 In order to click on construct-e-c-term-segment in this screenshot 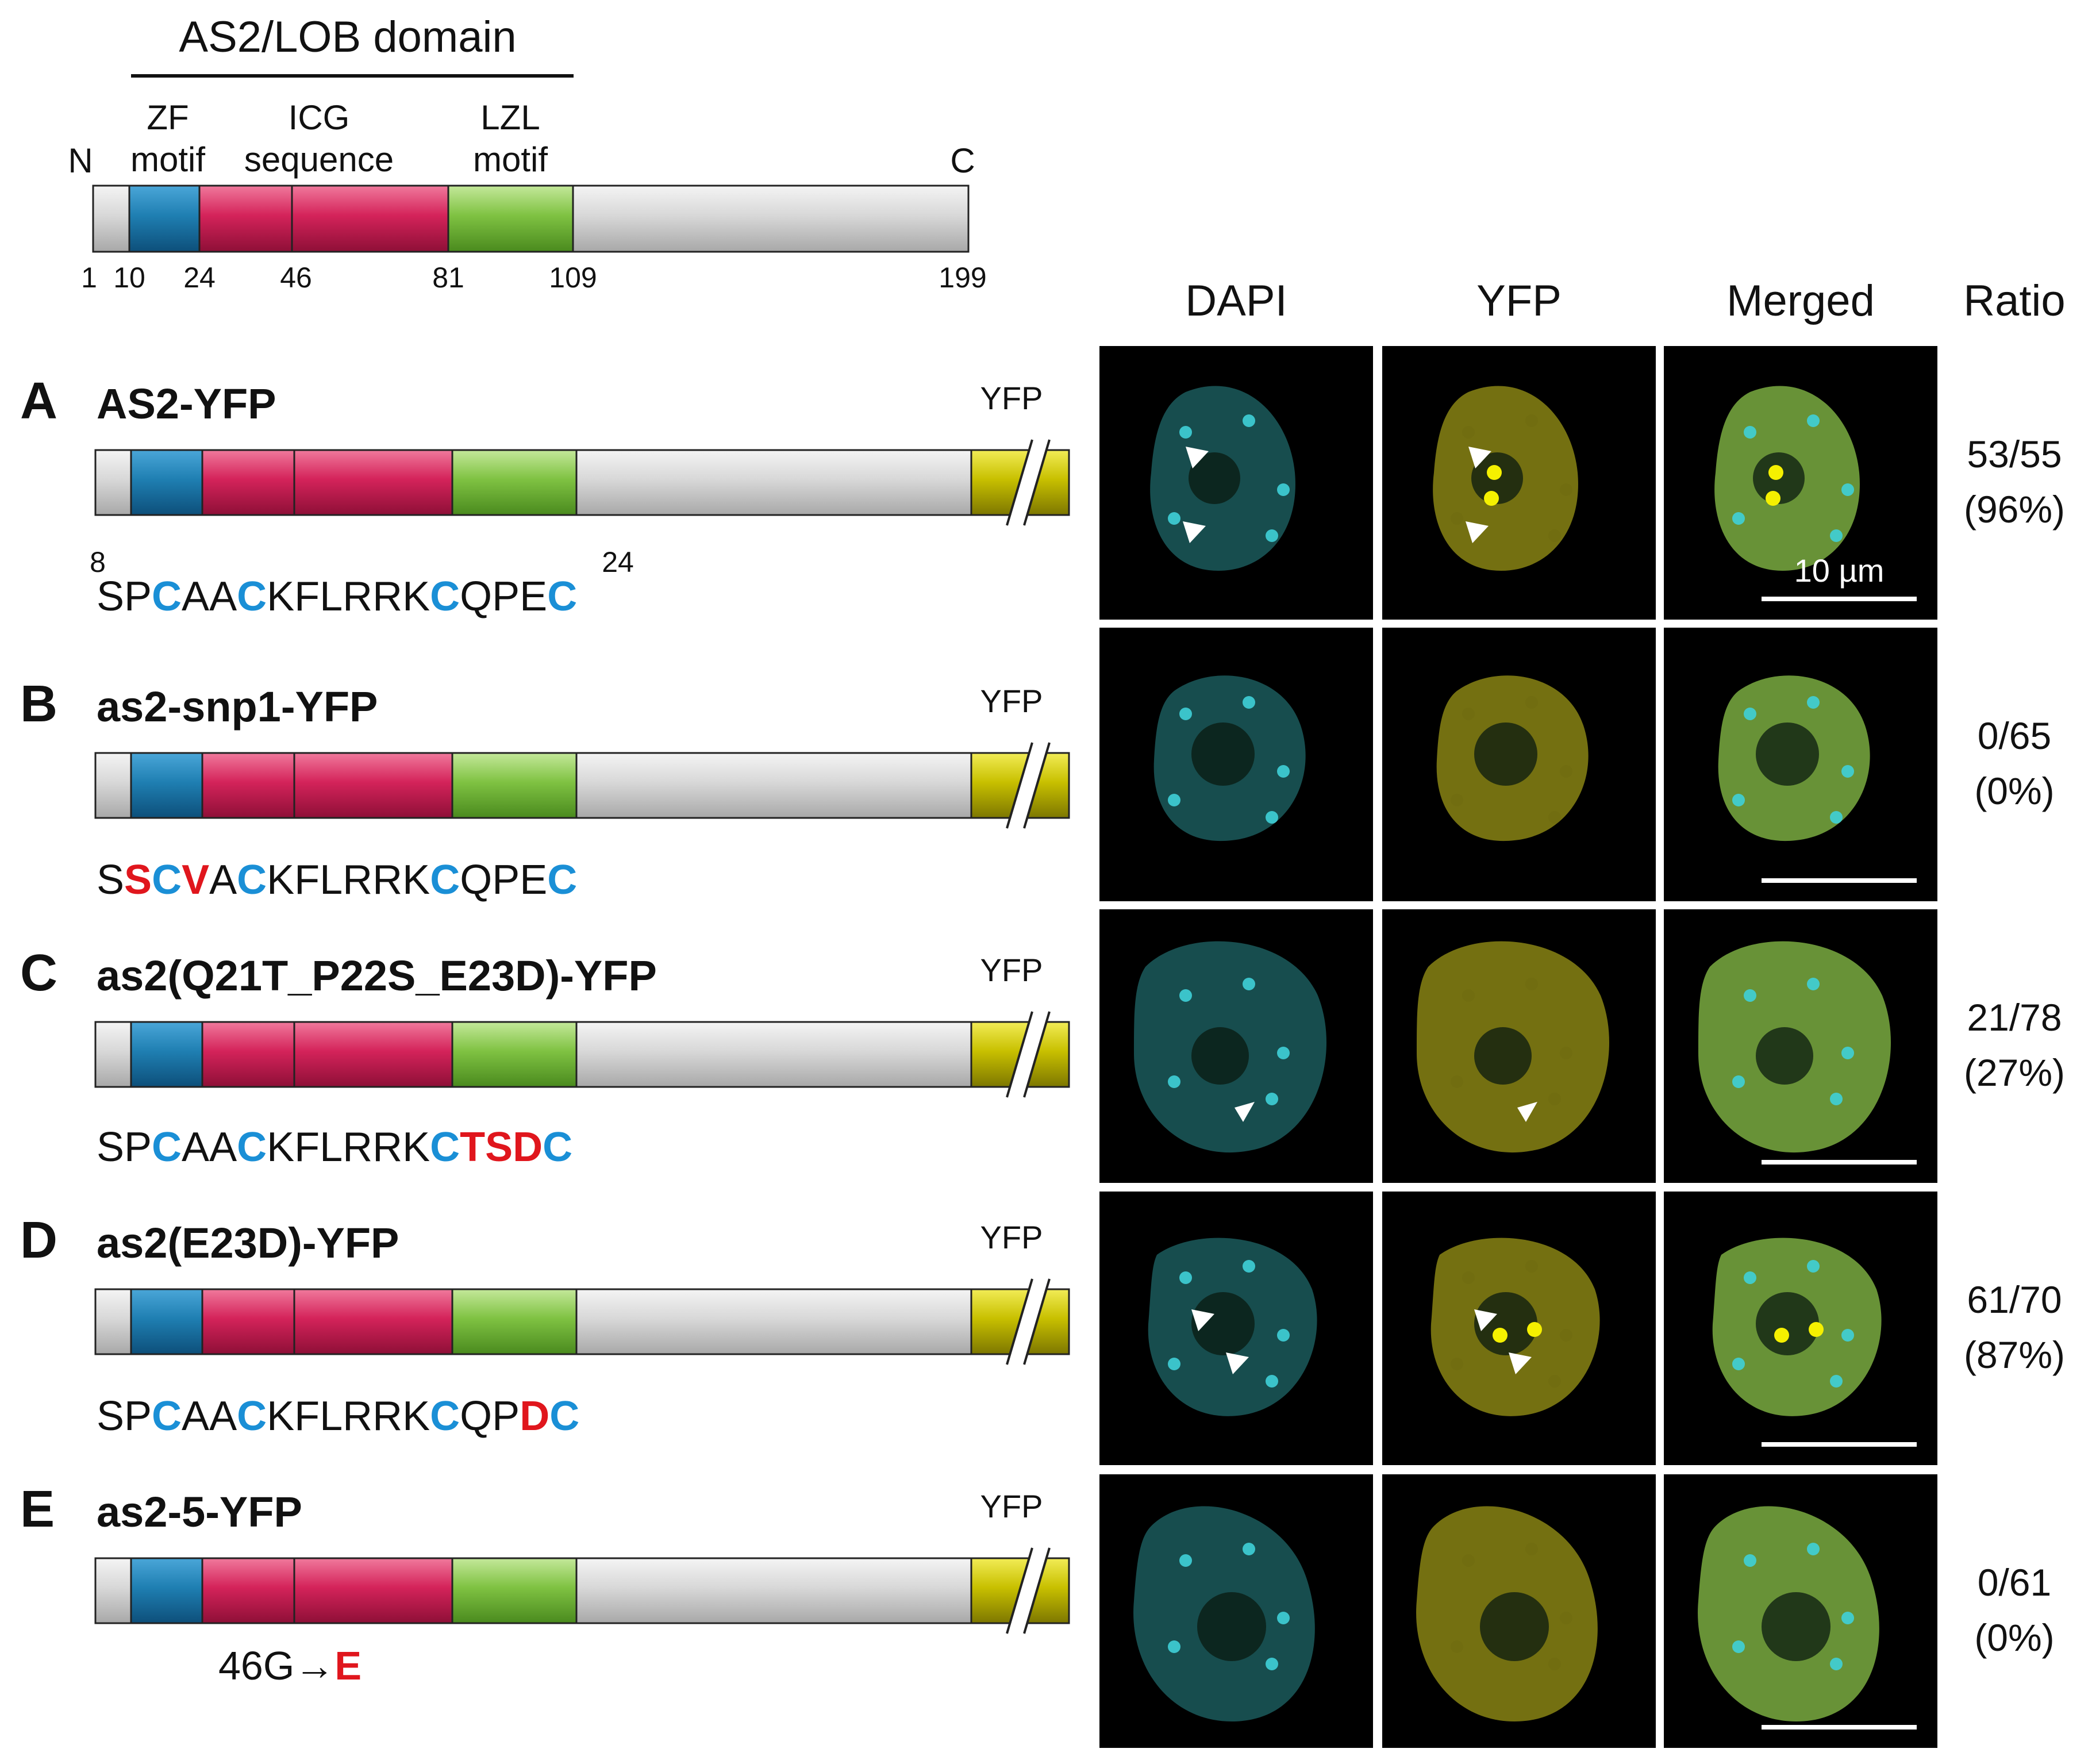, I will do `click(773, 1591)`.